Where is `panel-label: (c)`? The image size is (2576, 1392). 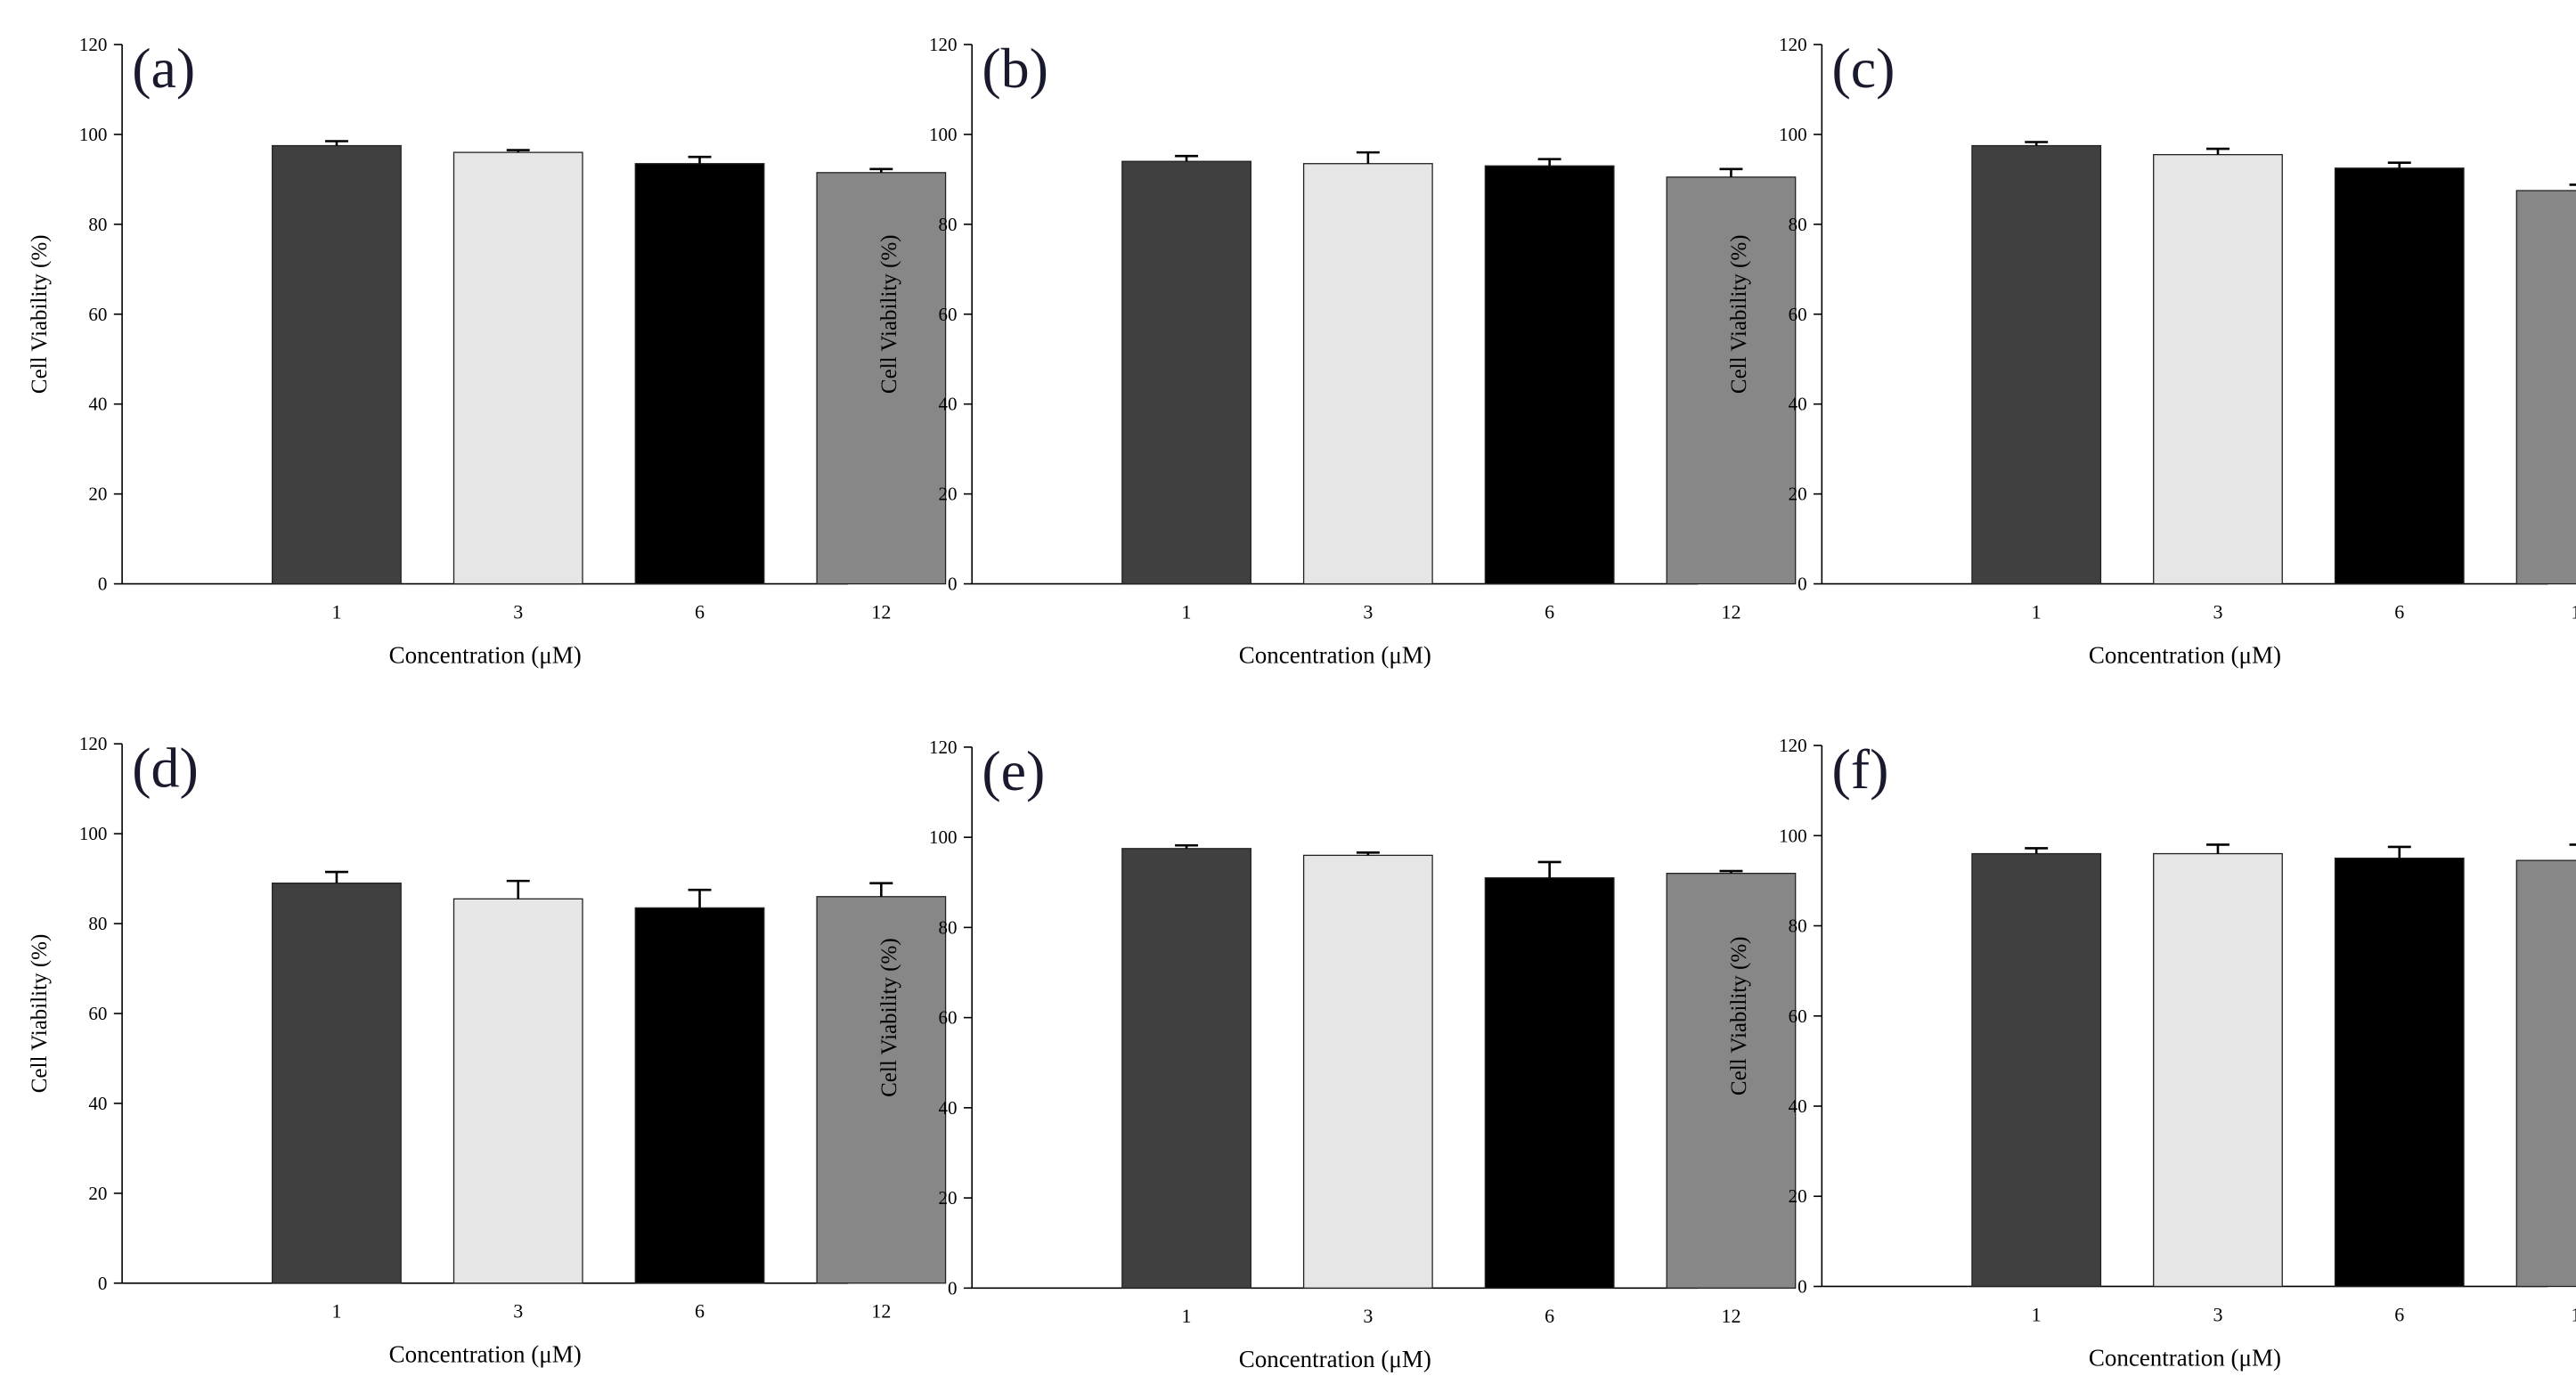
panel-label: (c) is located at coordinates (1863, 68).